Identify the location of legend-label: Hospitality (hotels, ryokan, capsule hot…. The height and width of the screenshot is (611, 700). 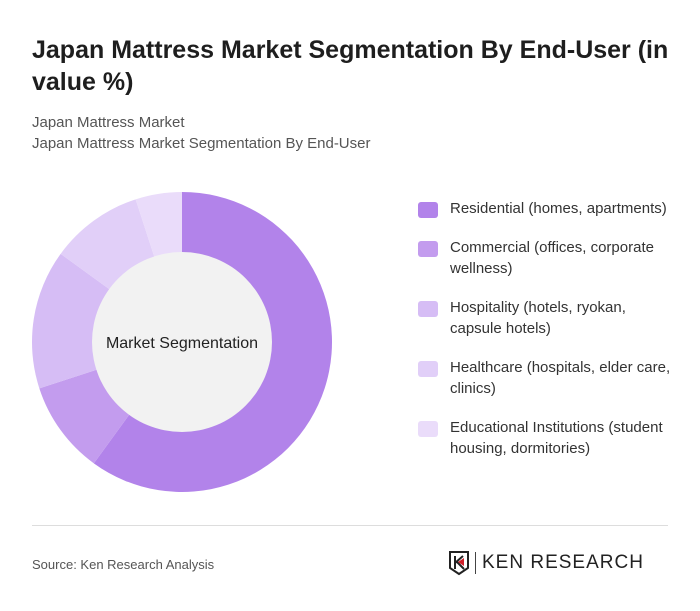
(538, 318).